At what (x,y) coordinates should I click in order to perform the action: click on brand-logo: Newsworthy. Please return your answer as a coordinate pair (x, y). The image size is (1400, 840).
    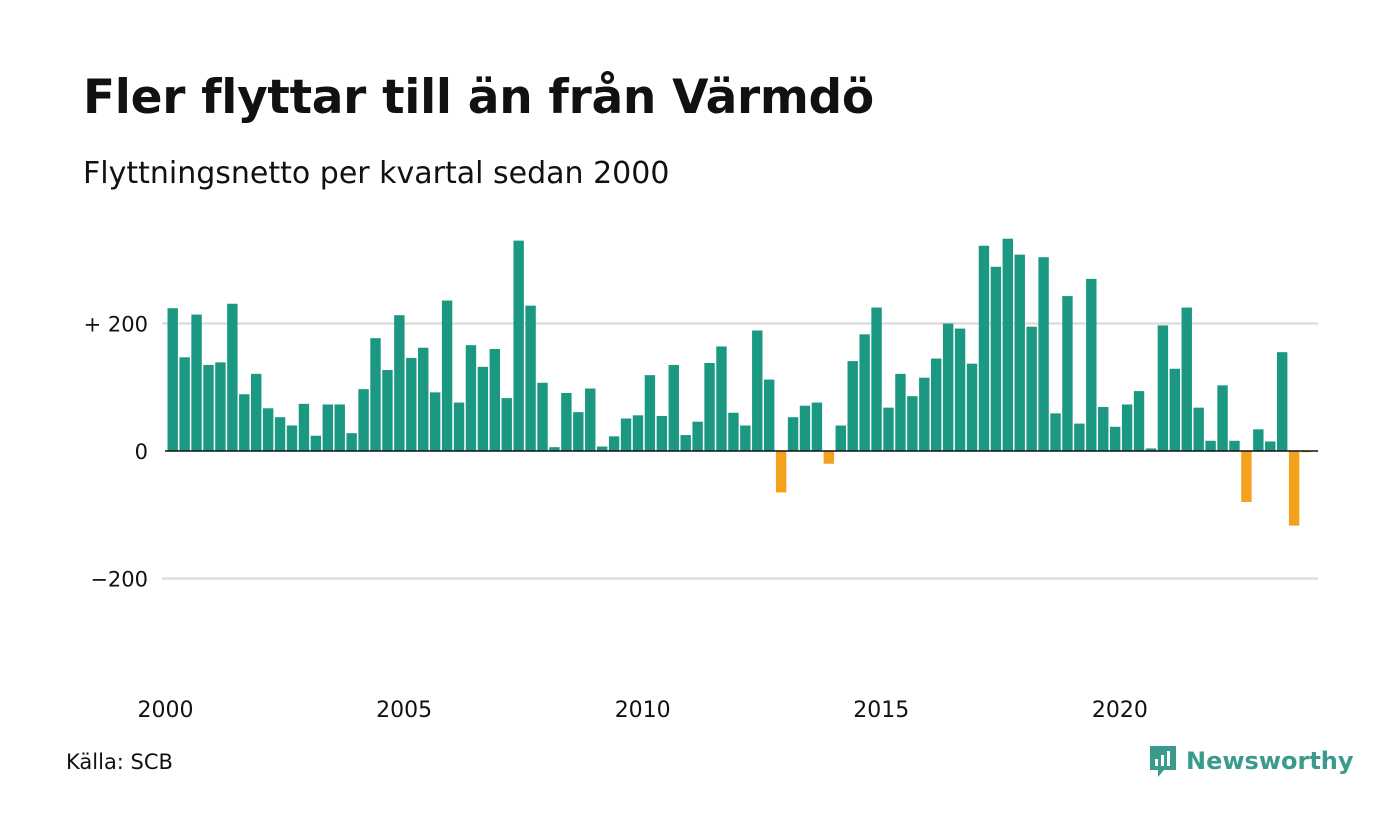
    Looking at the image, I should click on (1251, 761).